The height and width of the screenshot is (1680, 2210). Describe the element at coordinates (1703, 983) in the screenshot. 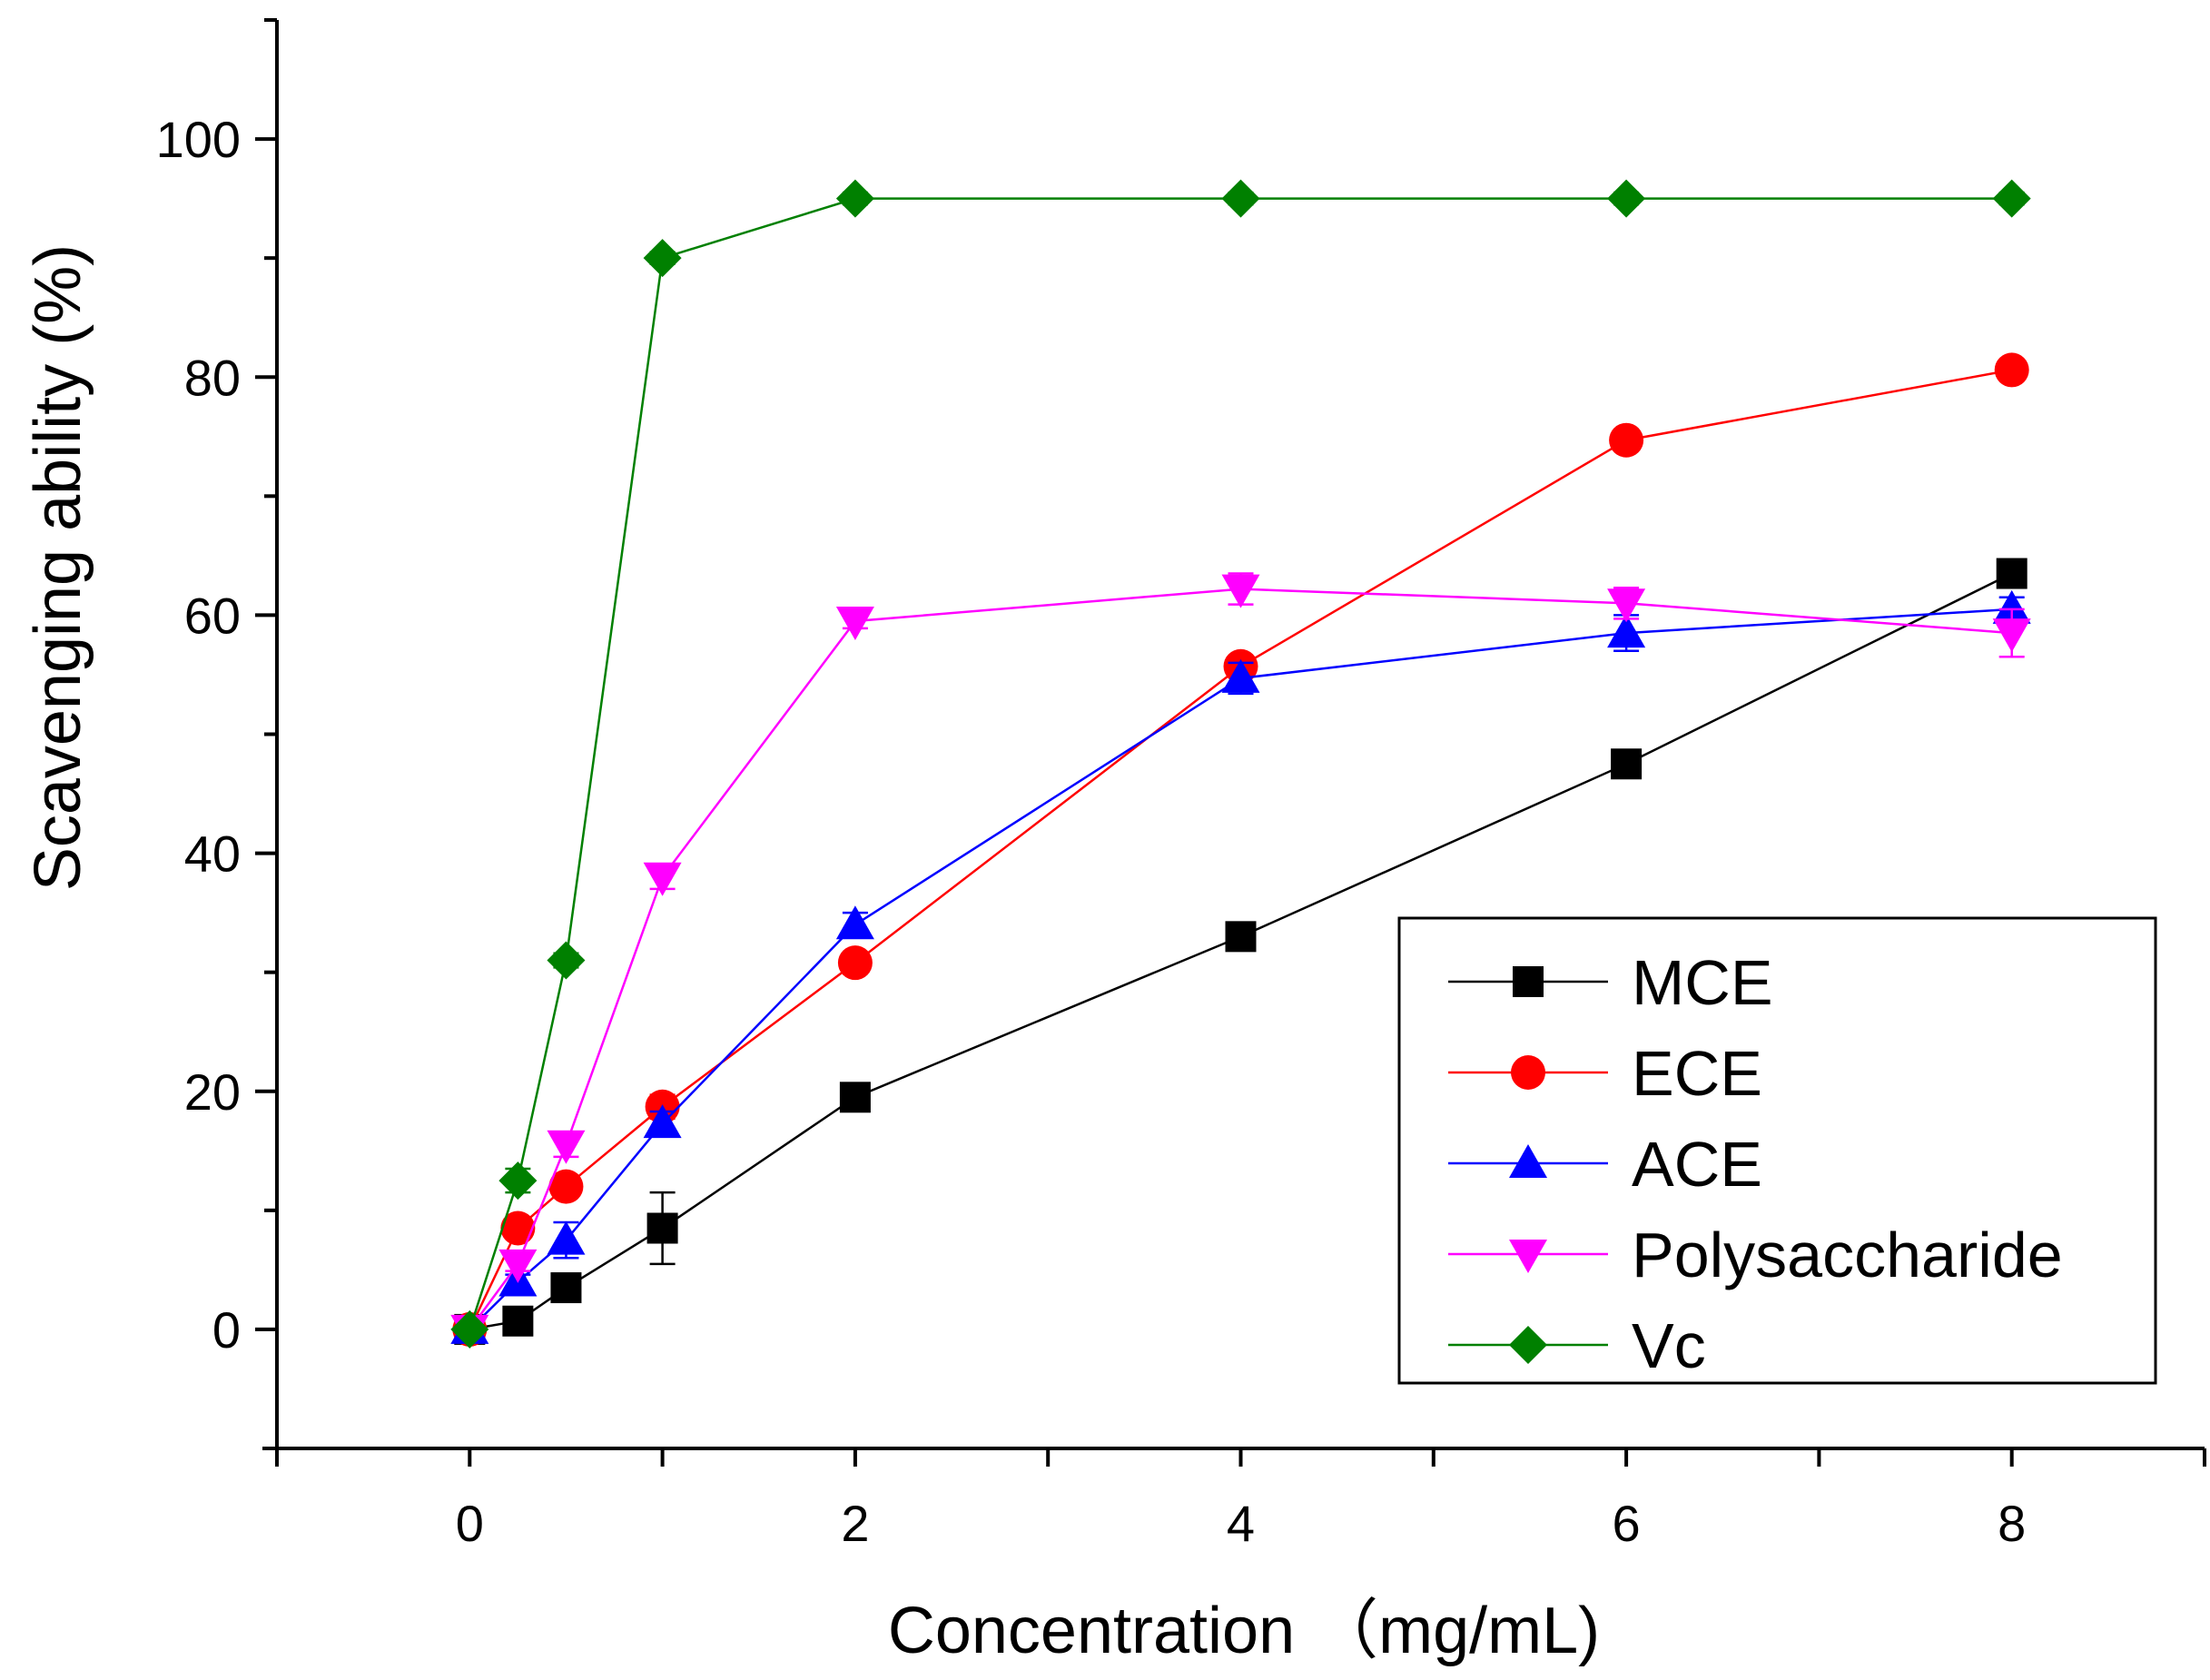

I see `legend-label: MCE` at that location.